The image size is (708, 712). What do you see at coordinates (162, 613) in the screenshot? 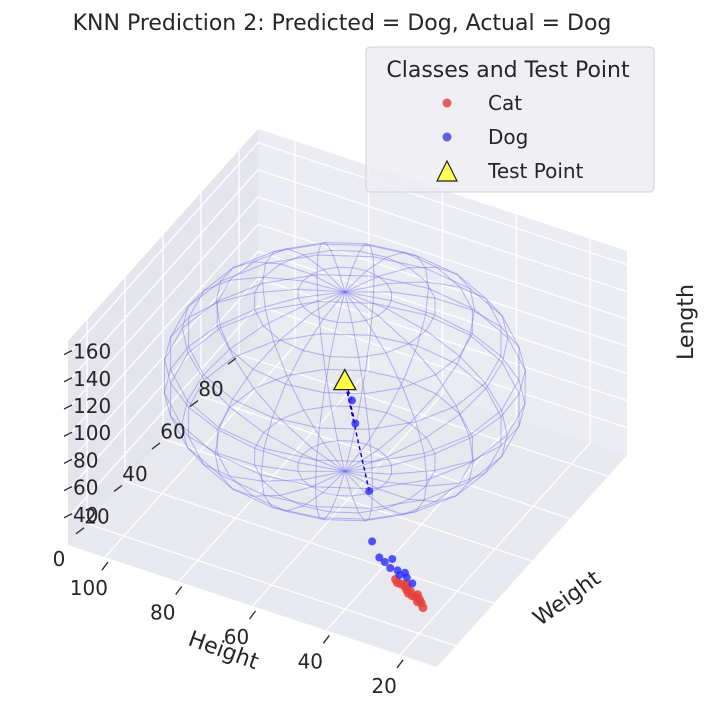
I see `x-tick-label: 80` at bounding box center [162, 613].